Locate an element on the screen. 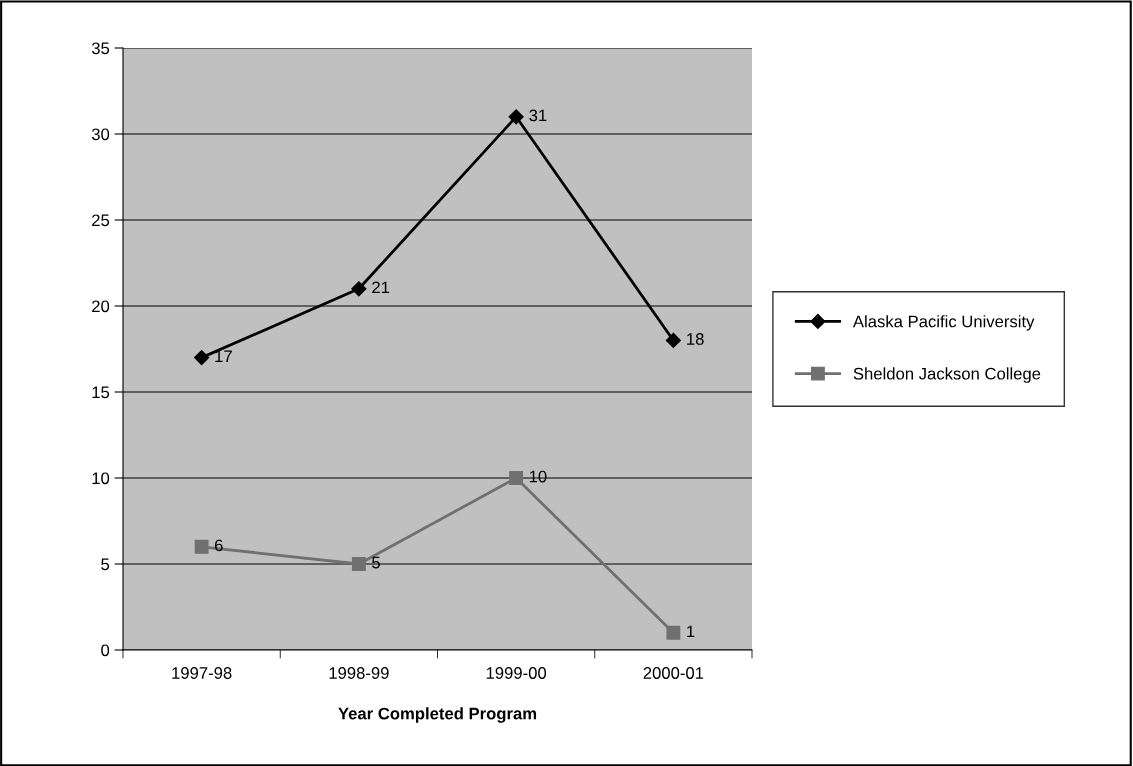 The image size is (1133, 766). data-label: 10 is located at coordinates (538, 476).